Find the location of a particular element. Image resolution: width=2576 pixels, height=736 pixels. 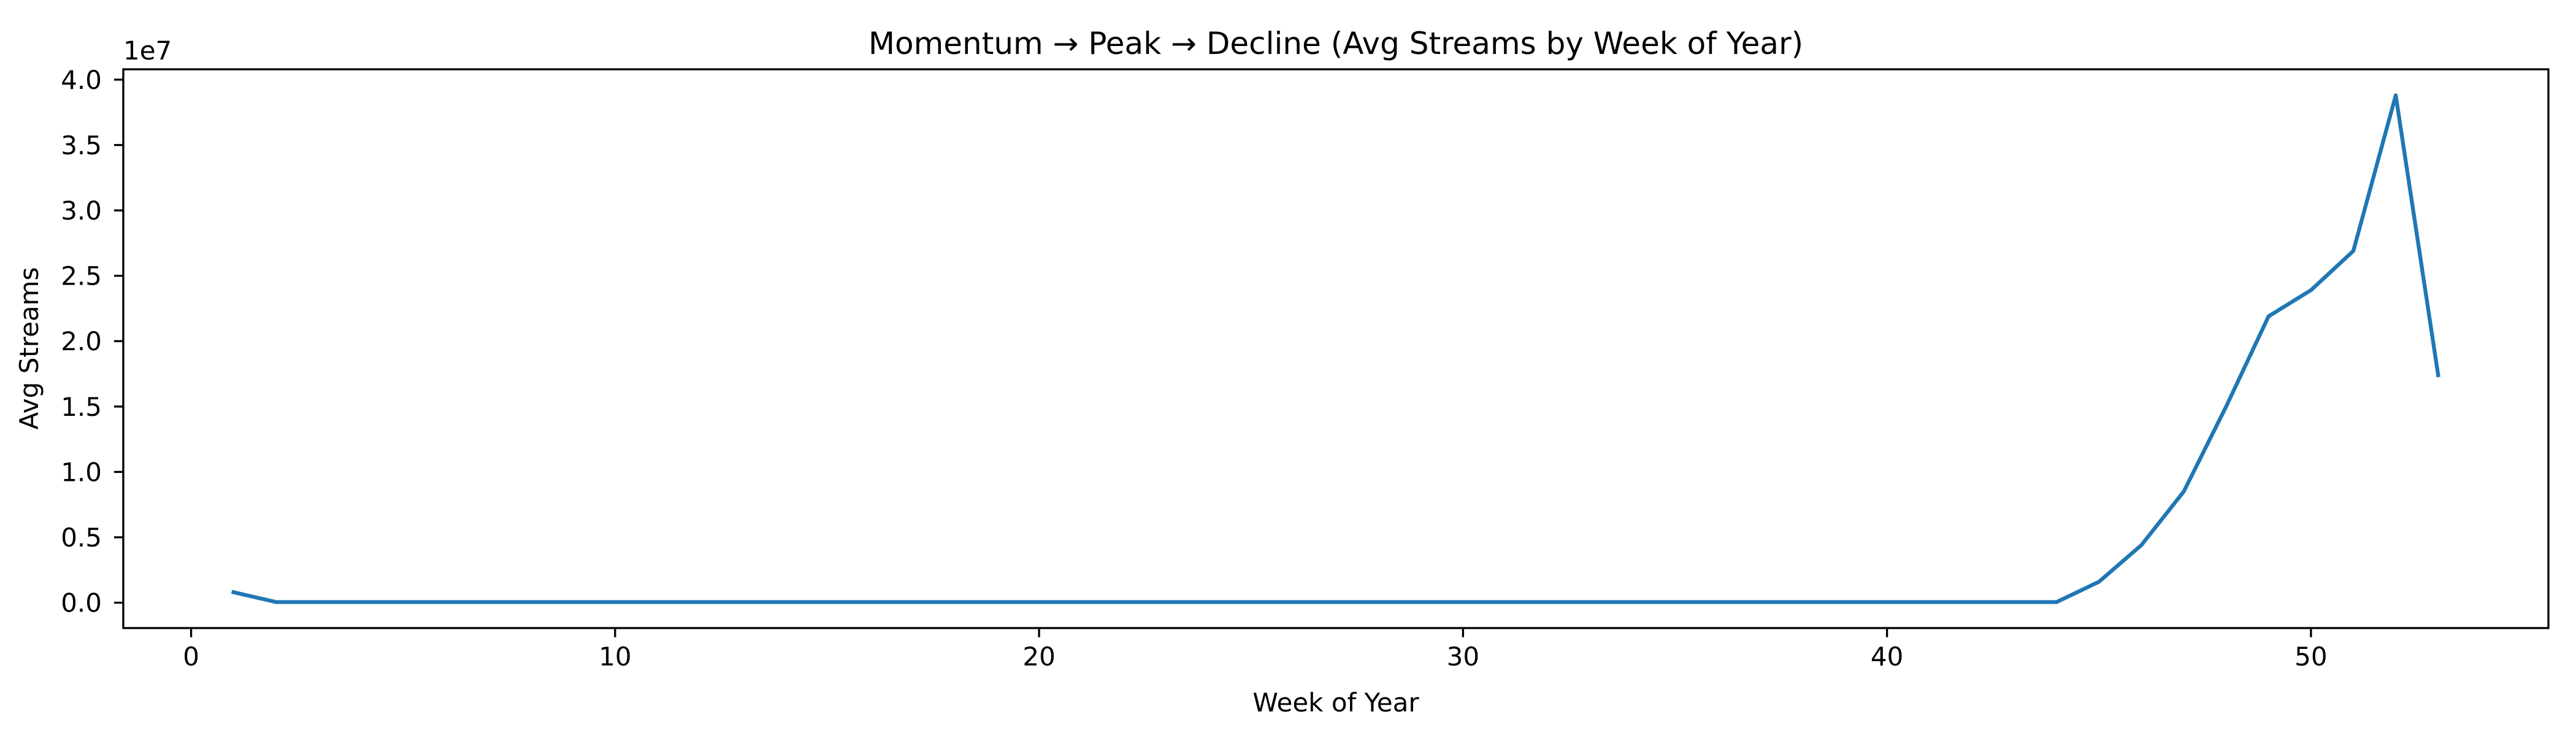

y-tick-label: 0.5 is located at coordinates (81, 538).